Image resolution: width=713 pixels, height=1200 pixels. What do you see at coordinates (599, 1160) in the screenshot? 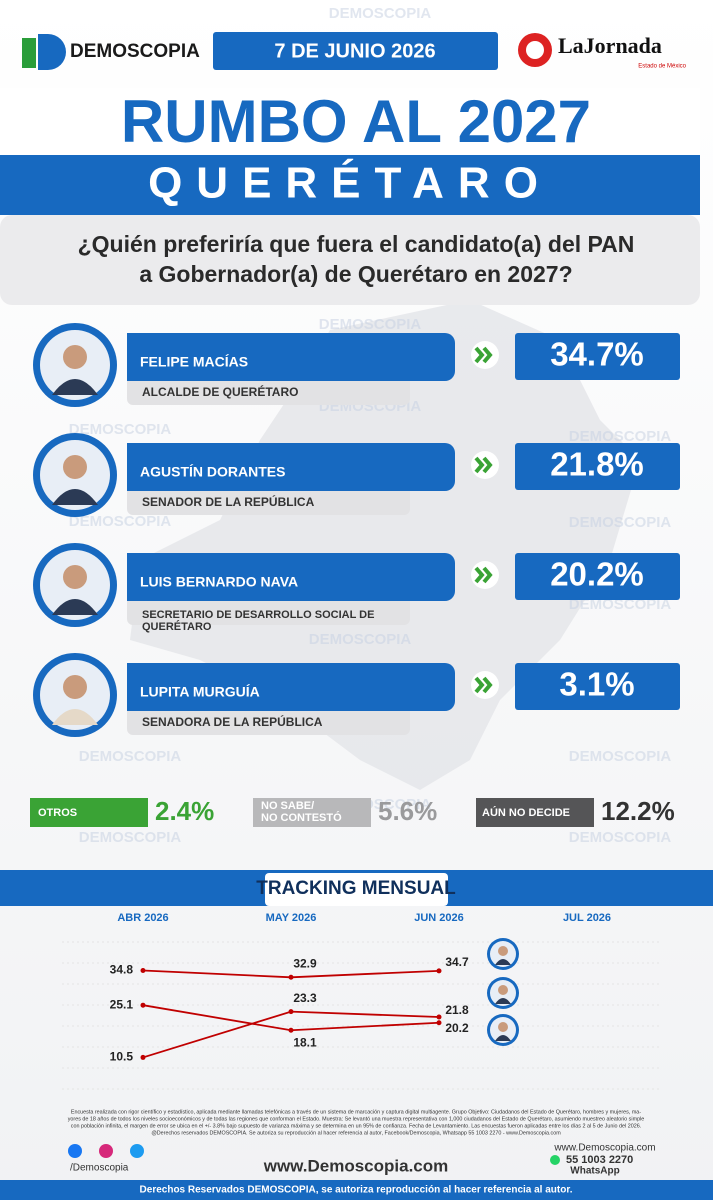
I see `phone: 55 1003 2270` at bounding box center [599, 1160].